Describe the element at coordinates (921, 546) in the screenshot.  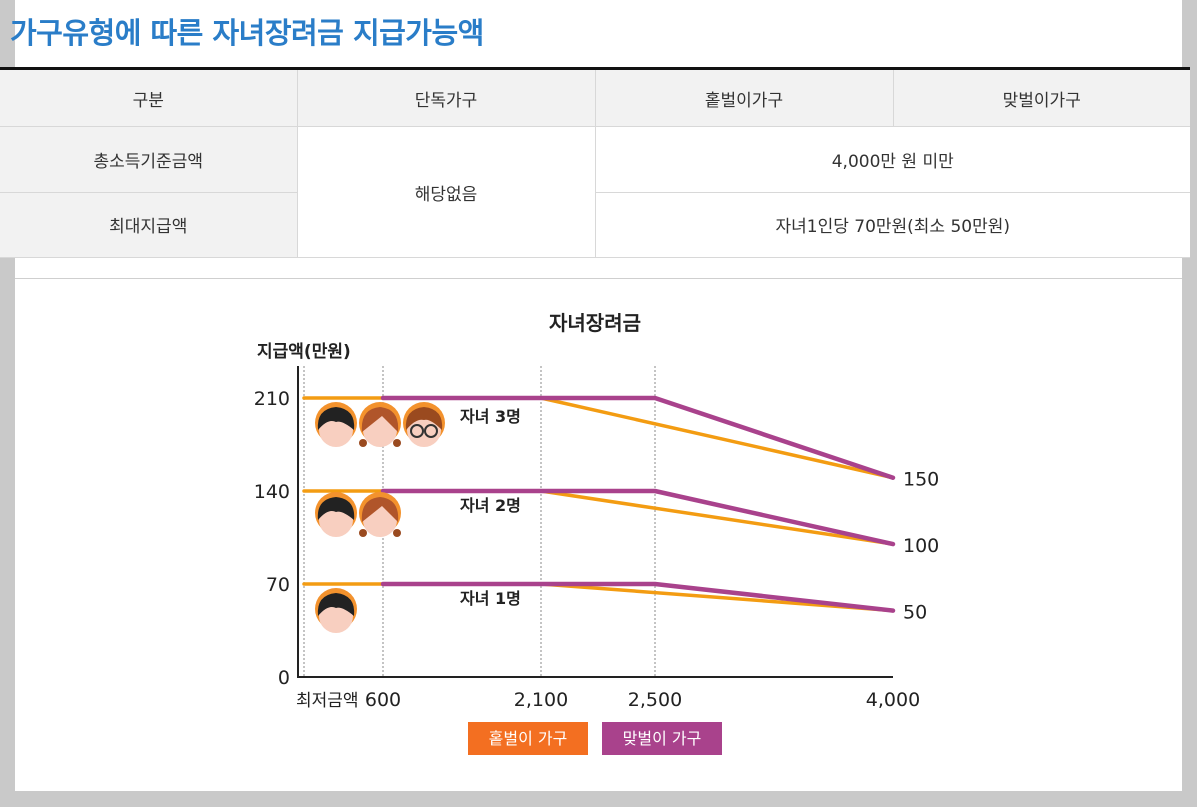
I see `end-value-label: 100` at that location.